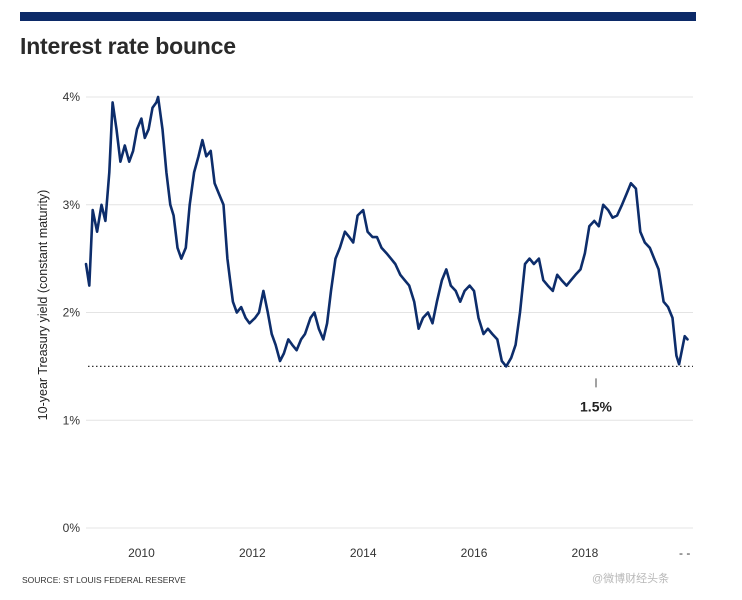 The height and width of the screenshot is (600, 742). What do you see at coordinates (72, 97) in the screenshot?
I see `y-tick-label: 4%` at bounding box center [72, 97].